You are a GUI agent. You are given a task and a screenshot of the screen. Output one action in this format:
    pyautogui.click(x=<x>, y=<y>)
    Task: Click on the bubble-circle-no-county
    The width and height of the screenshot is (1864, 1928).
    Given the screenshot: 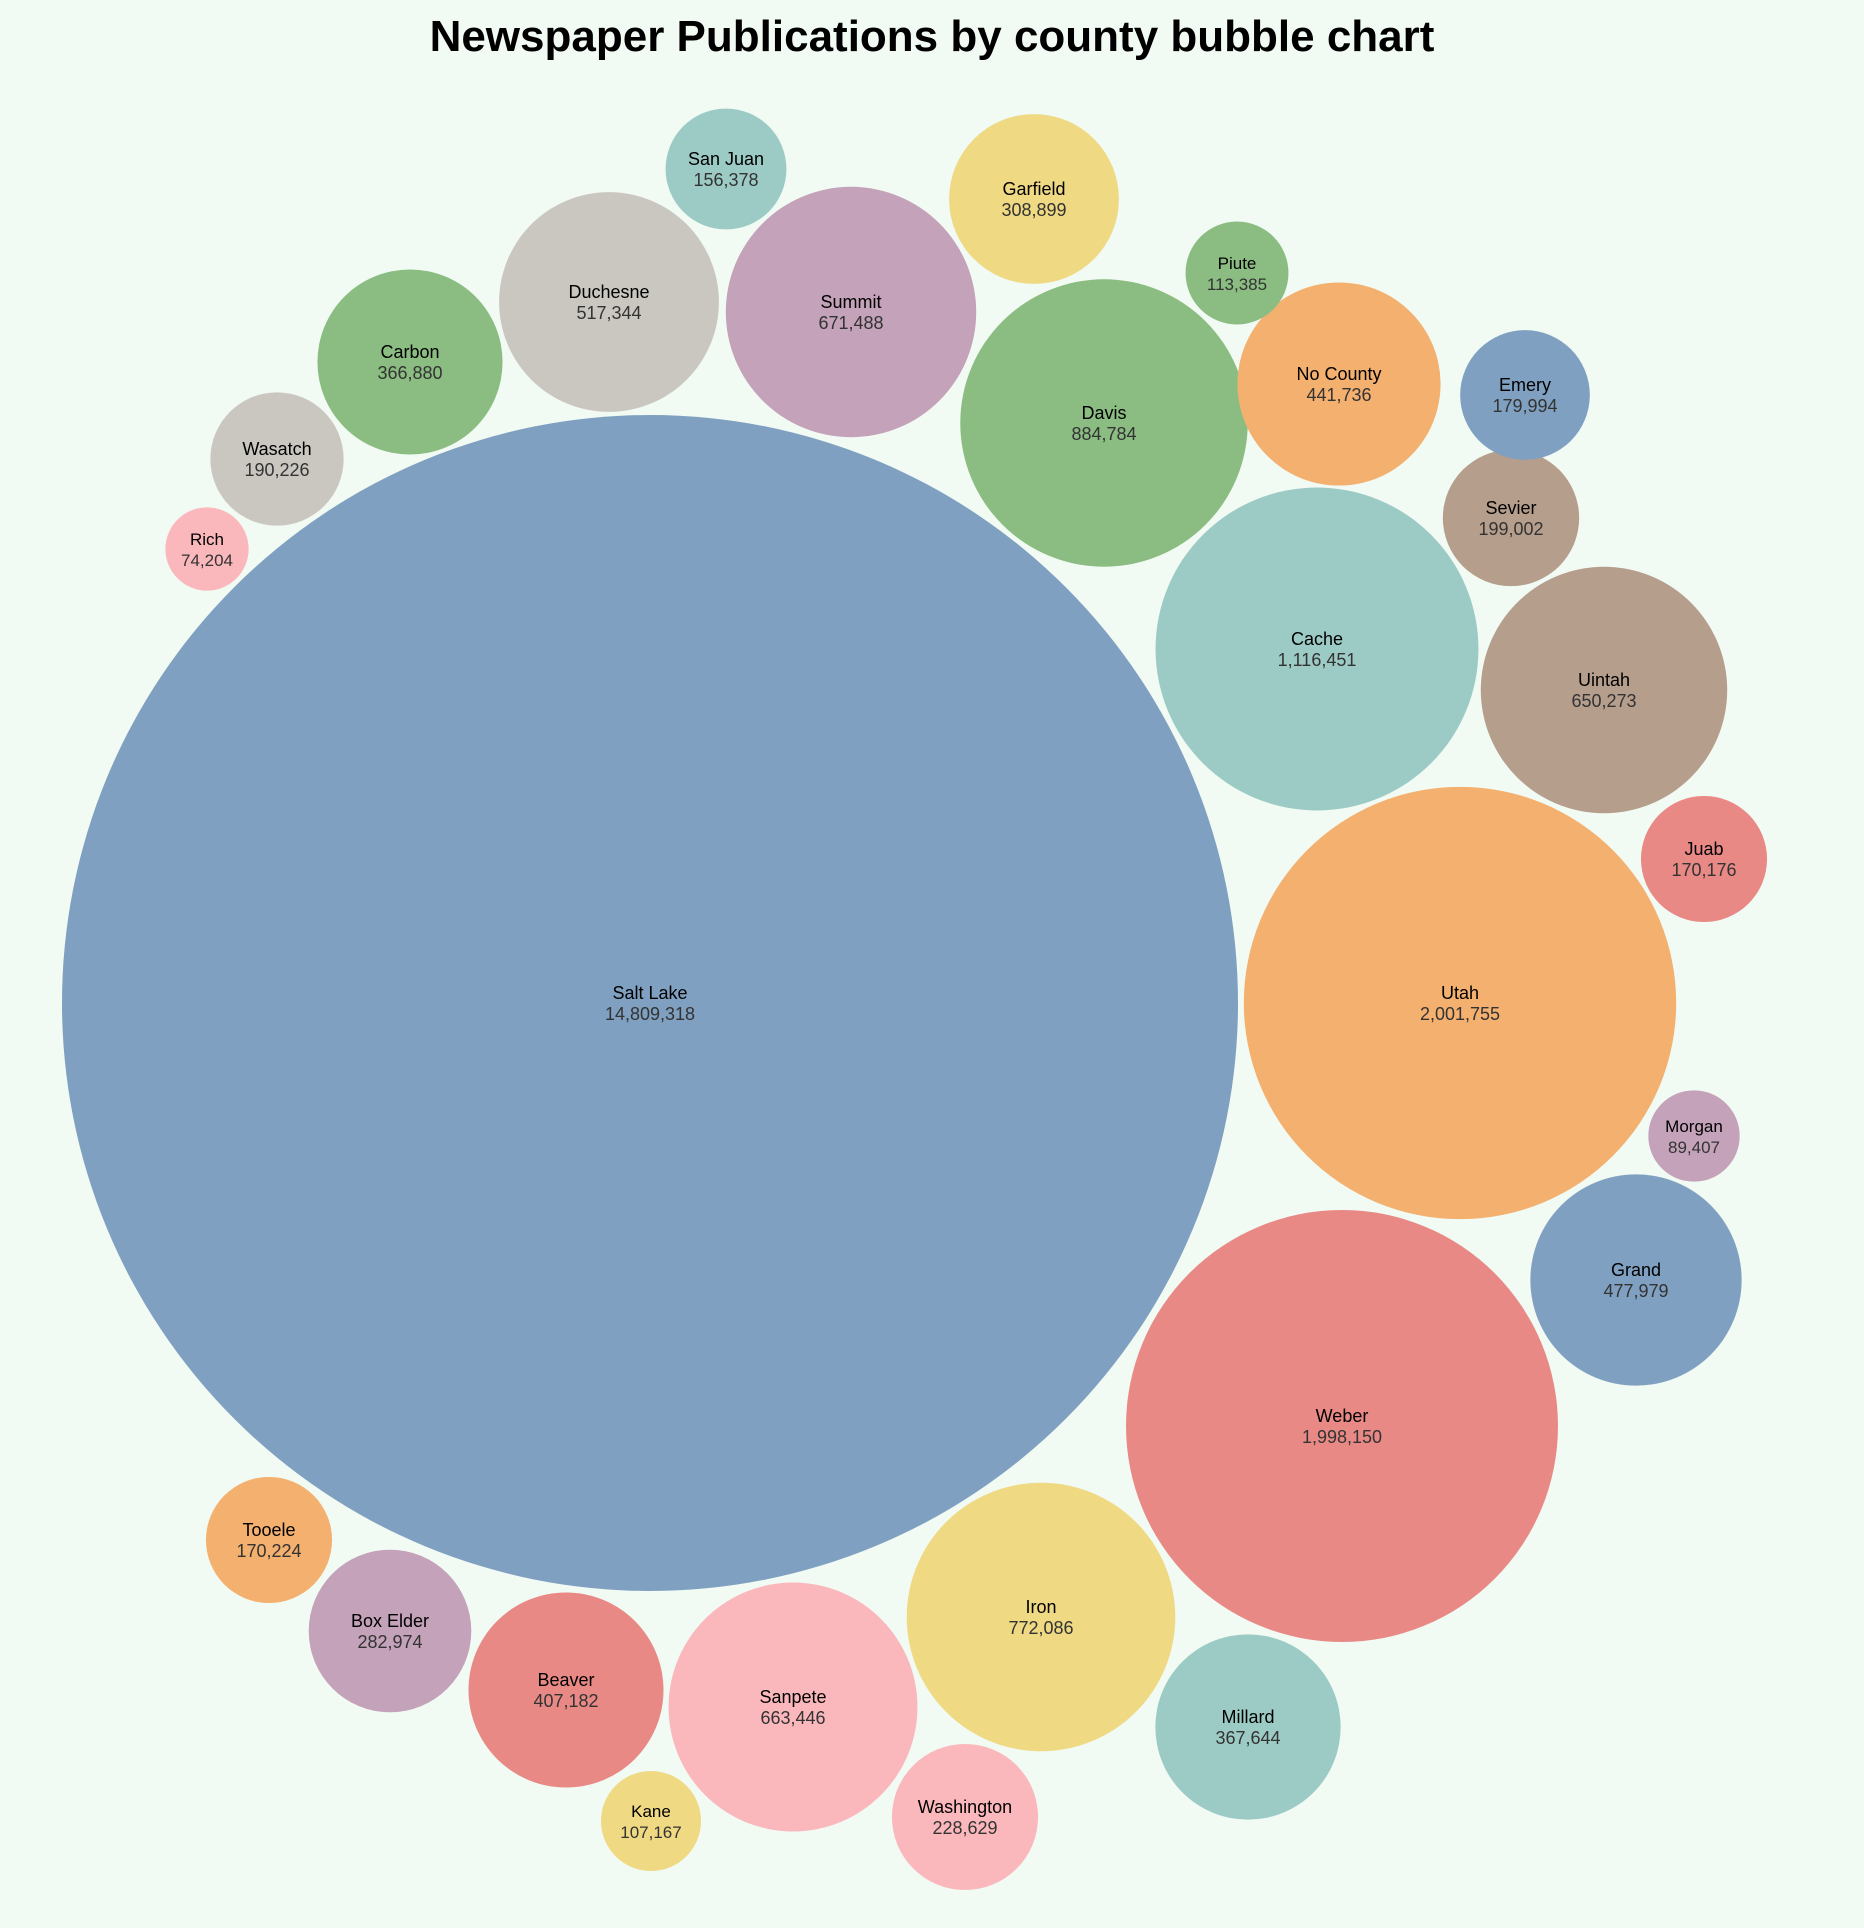 What is the action you would take?
    pyautogui.click(x=1339, y=384)
    